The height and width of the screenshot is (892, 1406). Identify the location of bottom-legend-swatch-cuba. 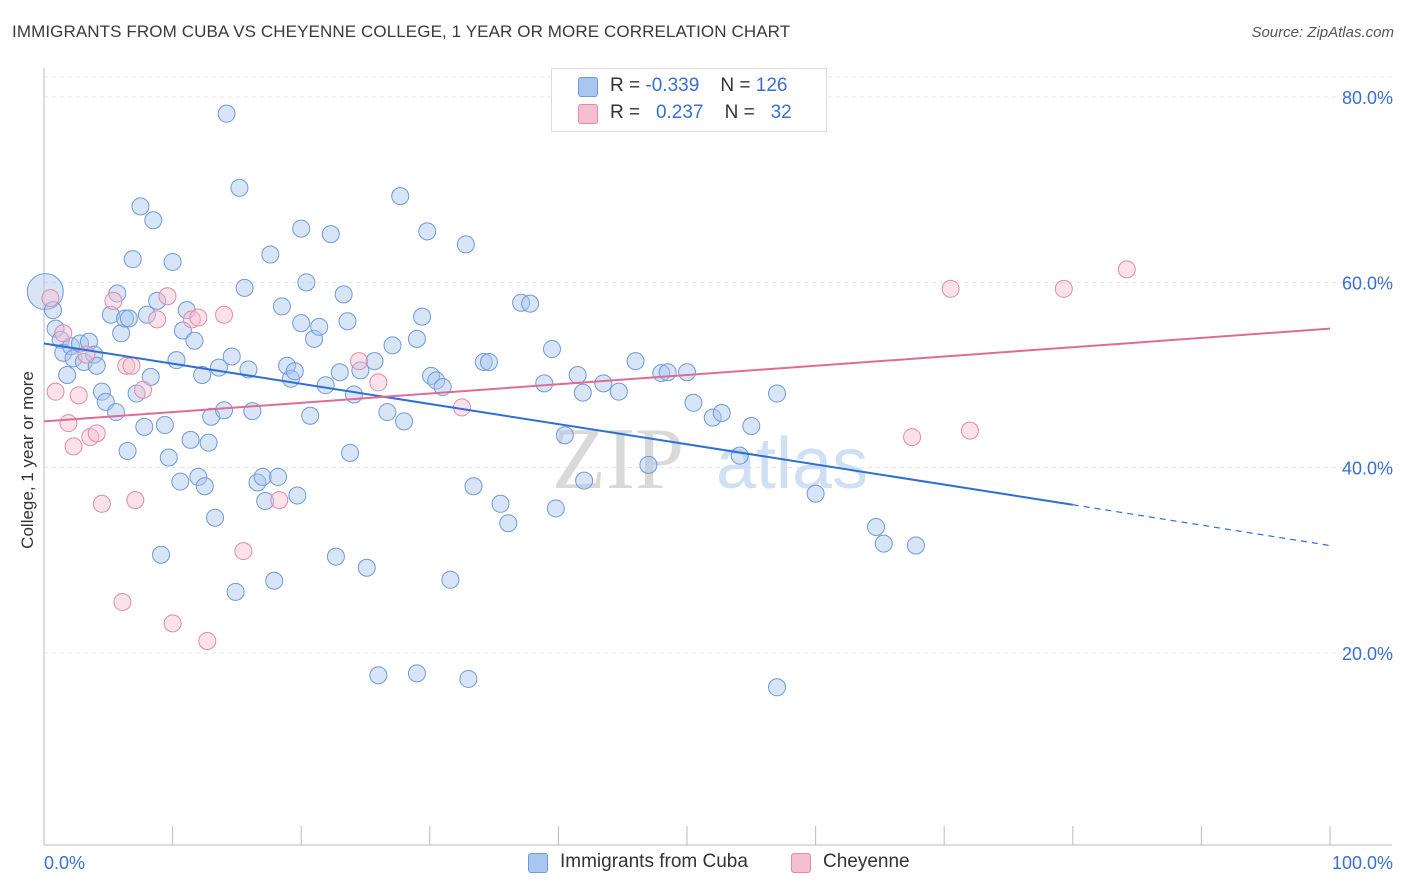
(538, 863).